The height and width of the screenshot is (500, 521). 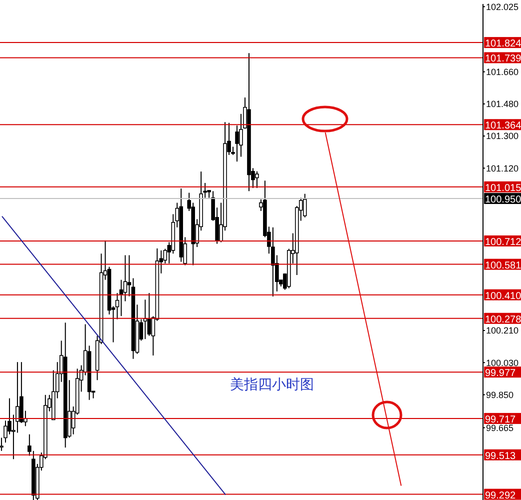 What do you see at coordinates (502, 71) in the screenshot?
I see `y-tick-label: 101.660` at bounding box center [502, 71].